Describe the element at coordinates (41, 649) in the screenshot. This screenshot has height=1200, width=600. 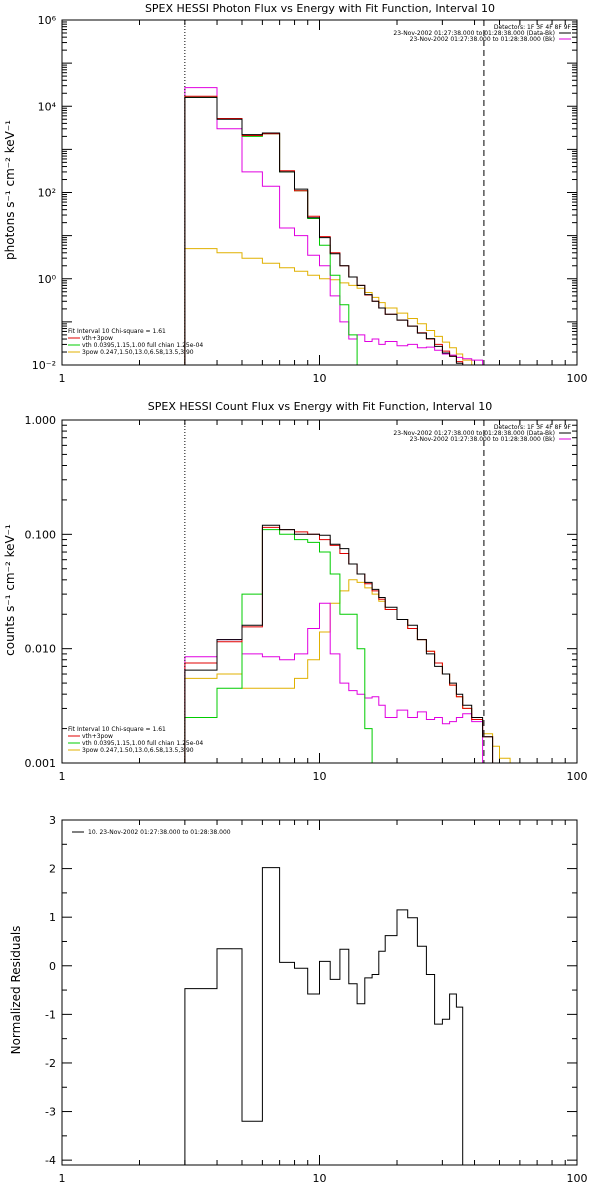
I see `y-tick-label: 0.010` at that location.